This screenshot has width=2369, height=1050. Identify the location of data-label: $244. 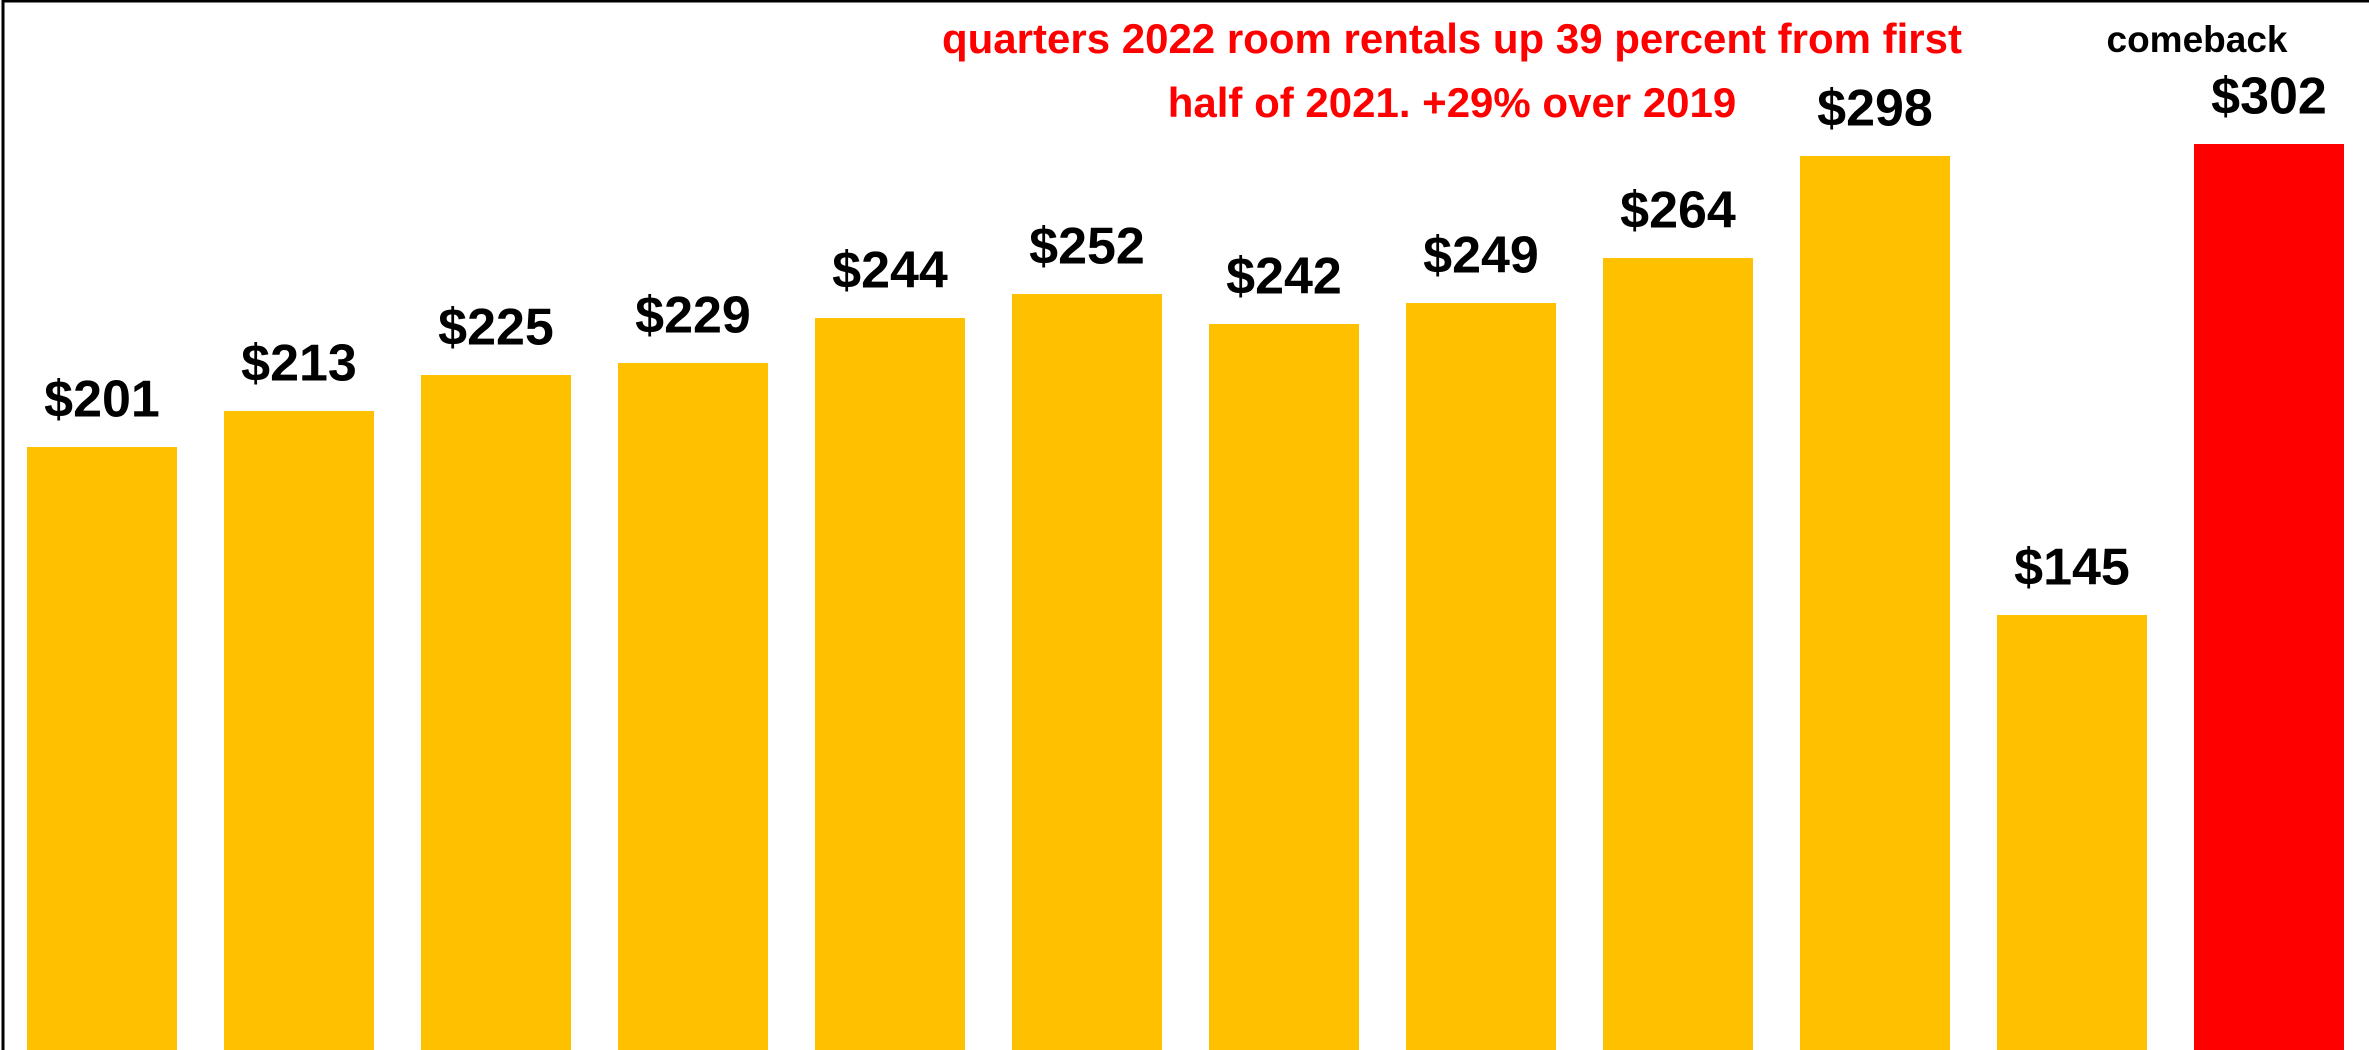
(890, 271).